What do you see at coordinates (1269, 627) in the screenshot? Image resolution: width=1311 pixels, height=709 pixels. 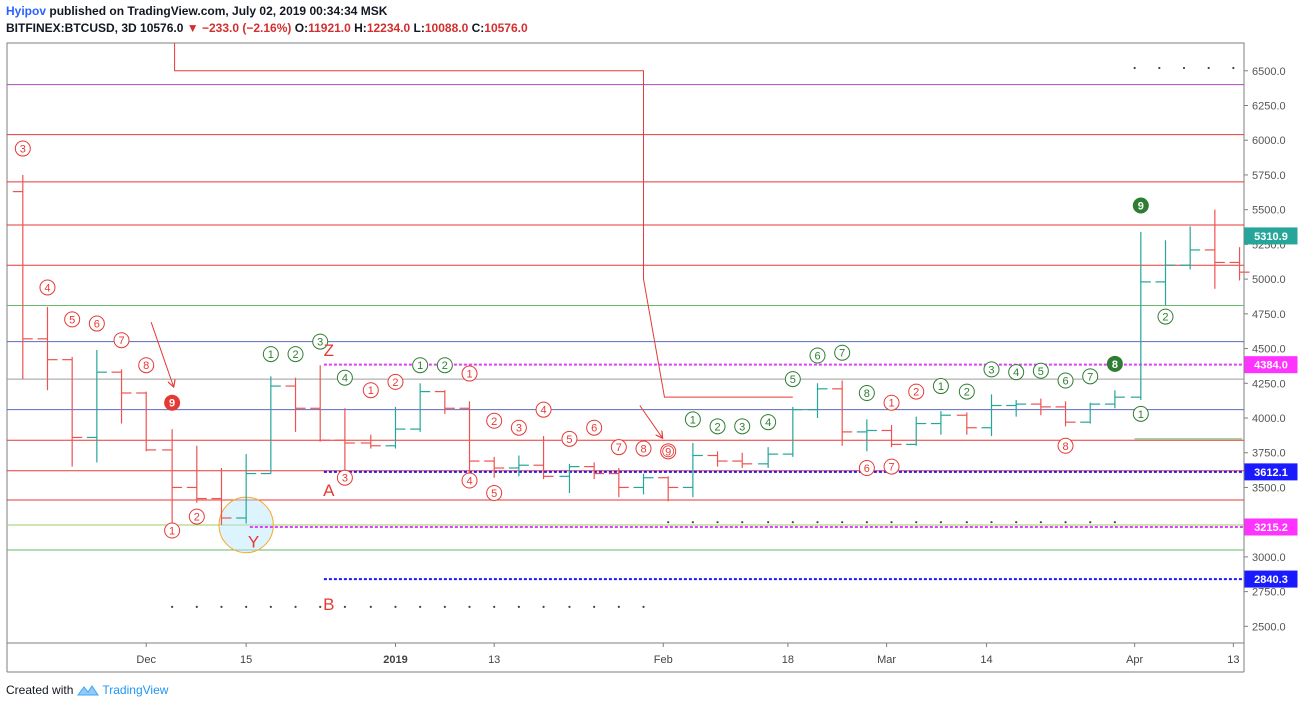 I see `price-tick-label: 2500.0` at bounding box center [1269, 627].